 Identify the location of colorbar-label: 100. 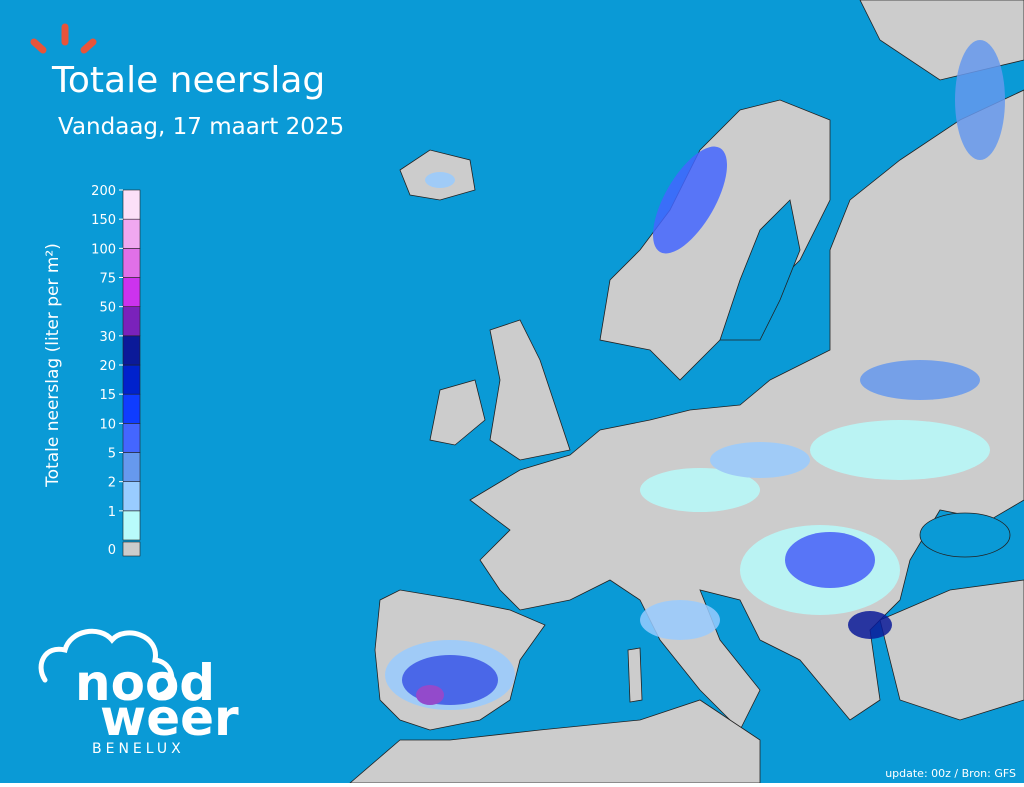
(103, 249).